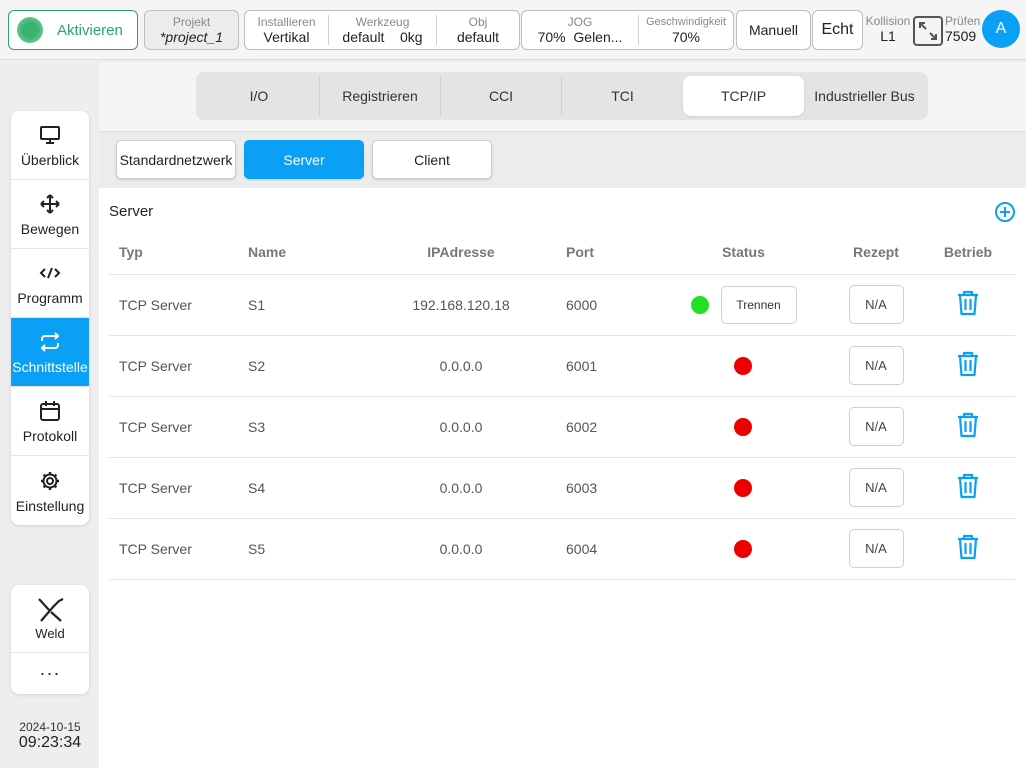 The height and width of the screenshot is (768, 1026). I want to click on disconnect-button: Trennen, so click(758, 304).